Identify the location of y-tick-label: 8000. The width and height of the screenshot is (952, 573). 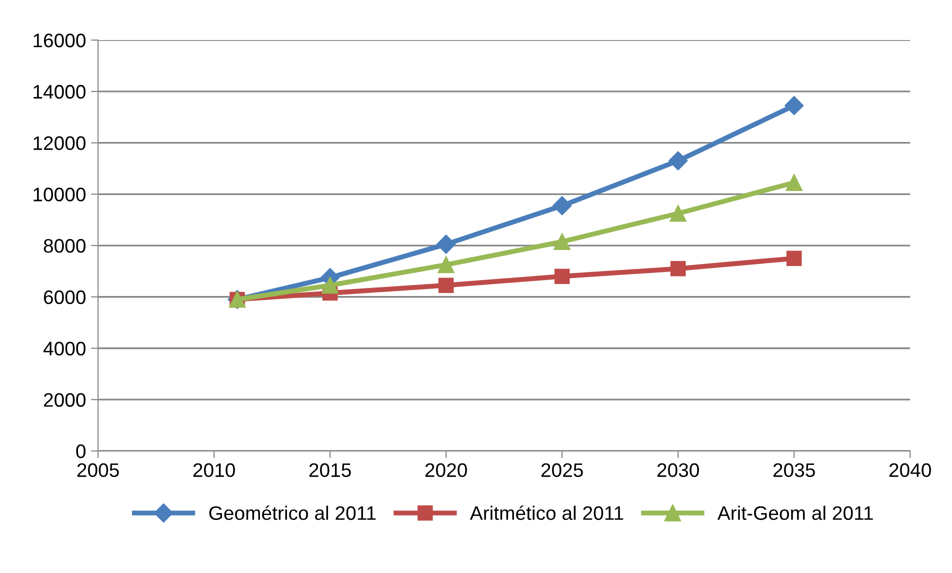
(65, 246).